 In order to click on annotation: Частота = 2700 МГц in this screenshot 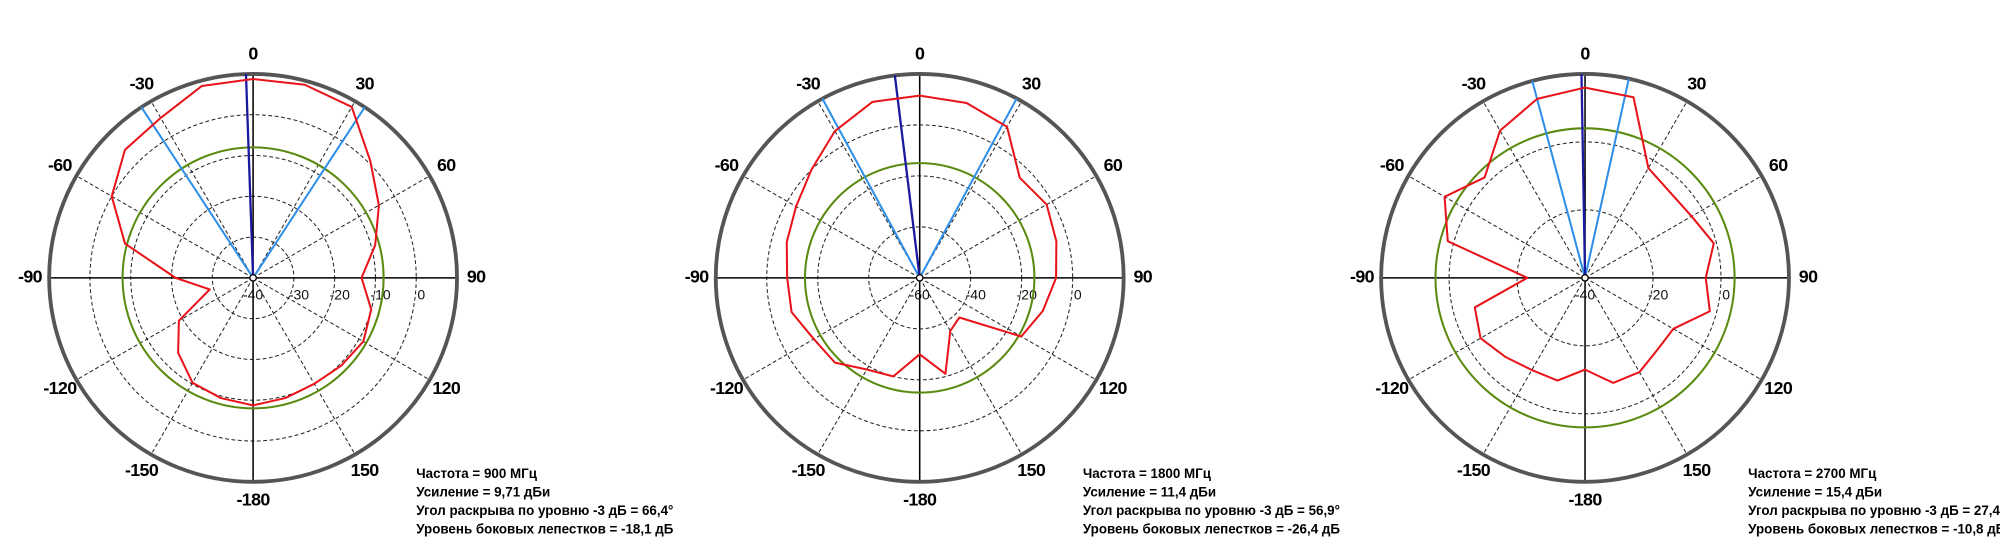, I will do `click(1812, 473)`.